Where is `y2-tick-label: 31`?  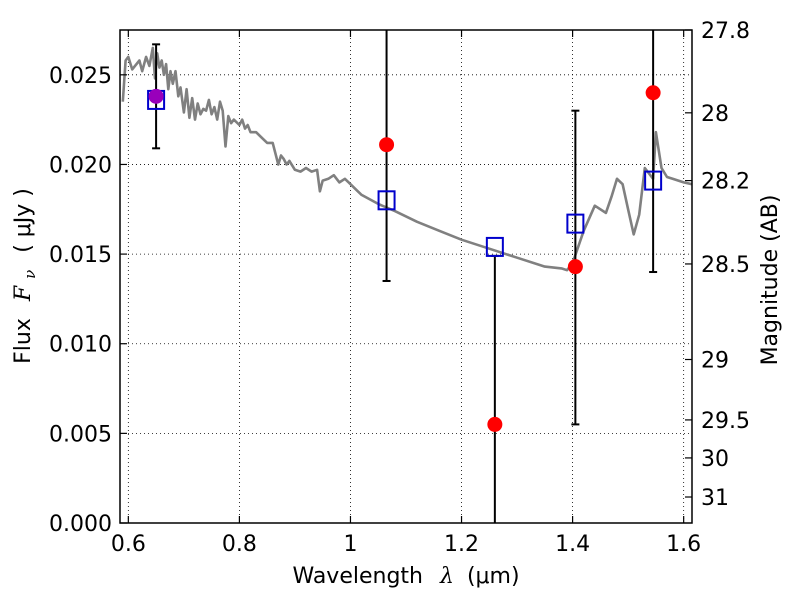 y2-tick-label: 31 is located at coordinates (715, 498).